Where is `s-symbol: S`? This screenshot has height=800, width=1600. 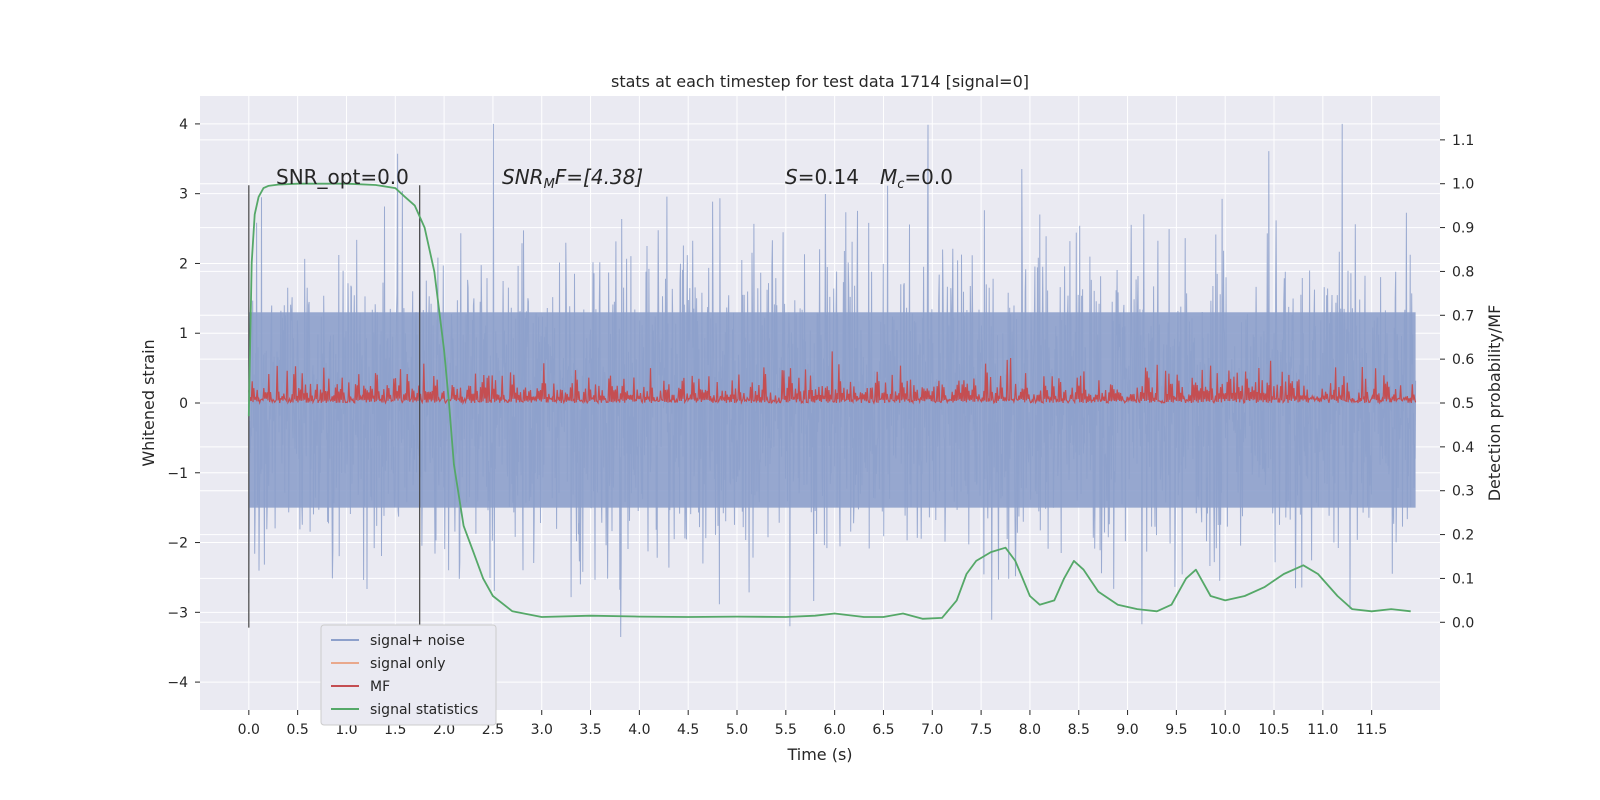 s-symbol: S is located at coordinates (791, 177).